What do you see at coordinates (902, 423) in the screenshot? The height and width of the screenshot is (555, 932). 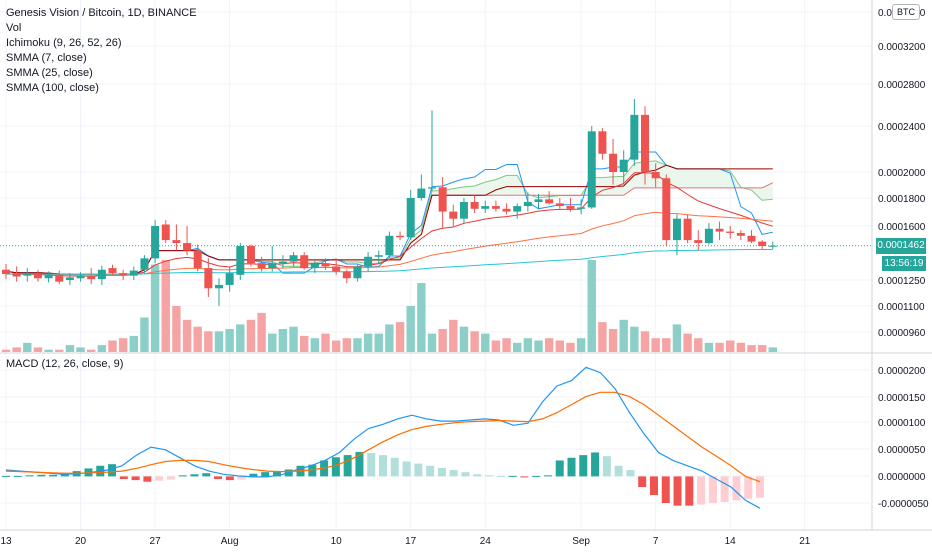 I see `macd-tick-label: 0.0000100` at bounding box center [902, 423].